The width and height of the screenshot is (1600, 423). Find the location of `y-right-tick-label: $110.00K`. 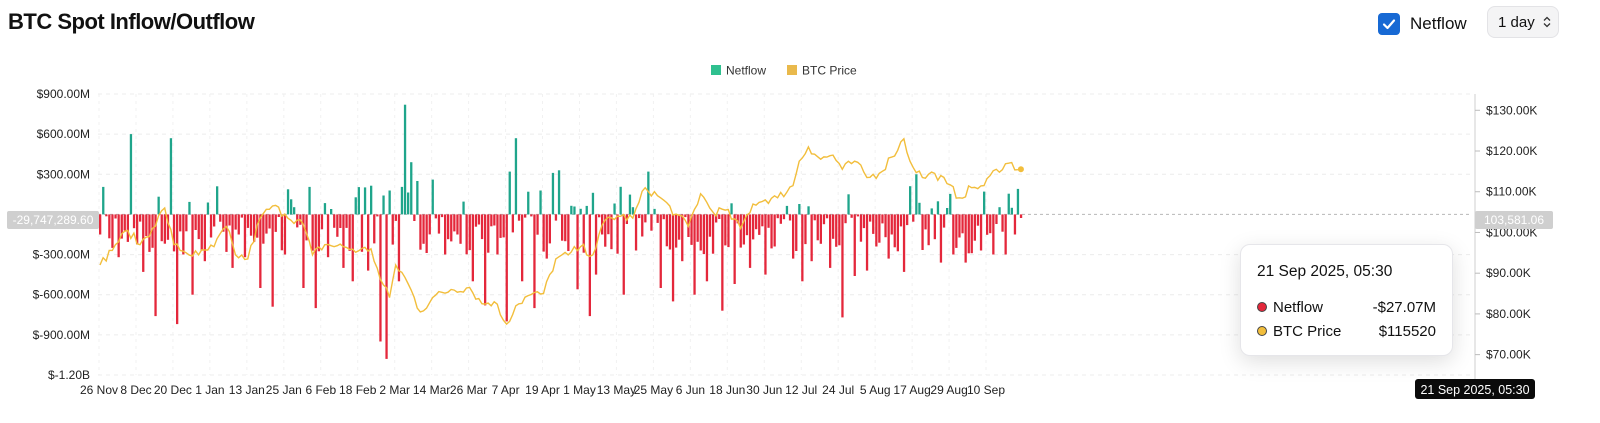

y-right-tick-label: $110.00K is located at coordinates (1511, 192).